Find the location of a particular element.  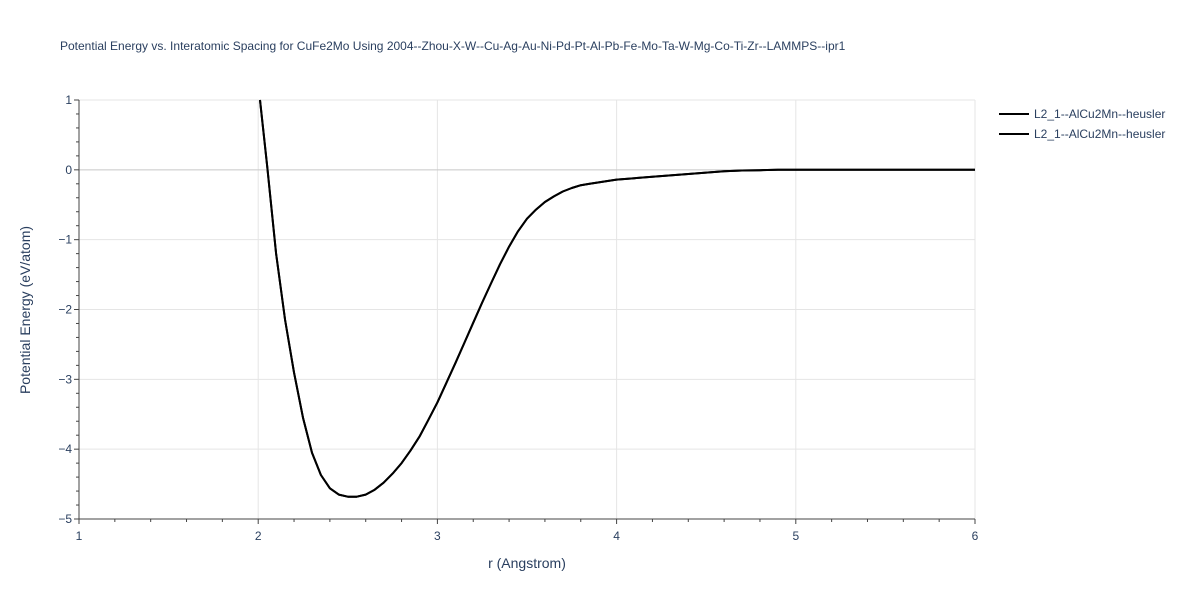

x-axis-title: r (Angstrom) is located at coordinates (527, 563).